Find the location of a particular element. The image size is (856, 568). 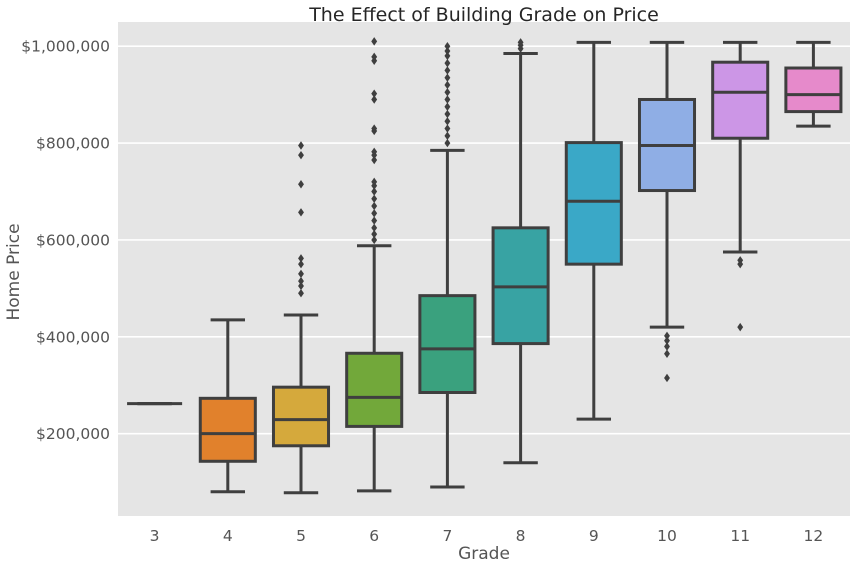

x-tick-label: 3 is located at coordinates (155, 536).